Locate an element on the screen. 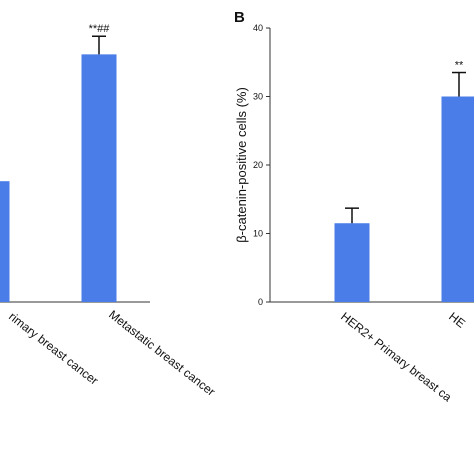  panel-a-category-label-2: Metastatic breast cancer is located at coordinates (162, 353).